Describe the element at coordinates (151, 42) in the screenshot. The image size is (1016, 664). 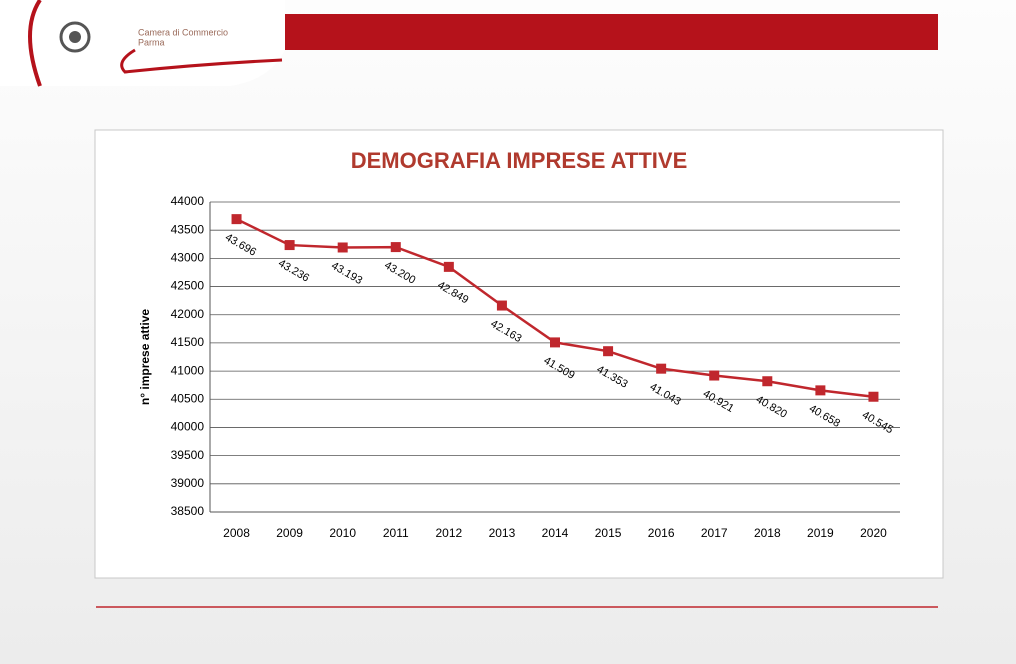
I see `header-line2: Parma` at that location.